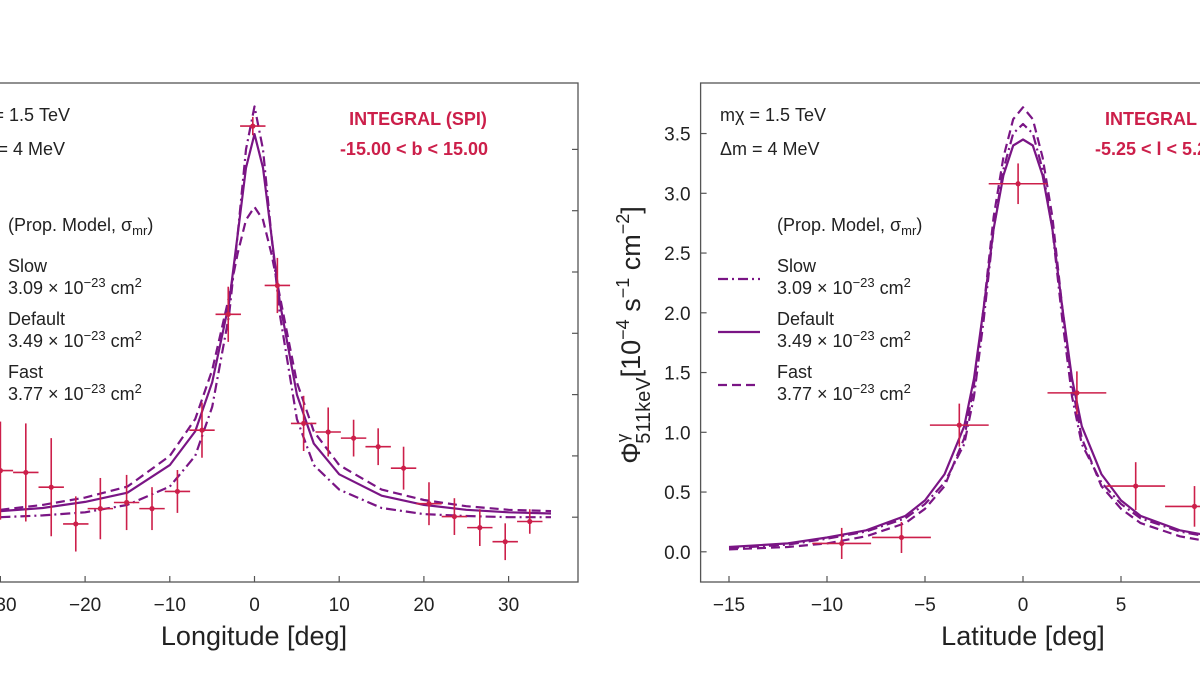 The height and width of the screenshot is (675, 1200). What do you see at coordinates (634, 335) in the screenshot?
I see `y-axis-label: Φγ511keV[10−4 s−1 cm−2]` at bounding box center [634, 335].